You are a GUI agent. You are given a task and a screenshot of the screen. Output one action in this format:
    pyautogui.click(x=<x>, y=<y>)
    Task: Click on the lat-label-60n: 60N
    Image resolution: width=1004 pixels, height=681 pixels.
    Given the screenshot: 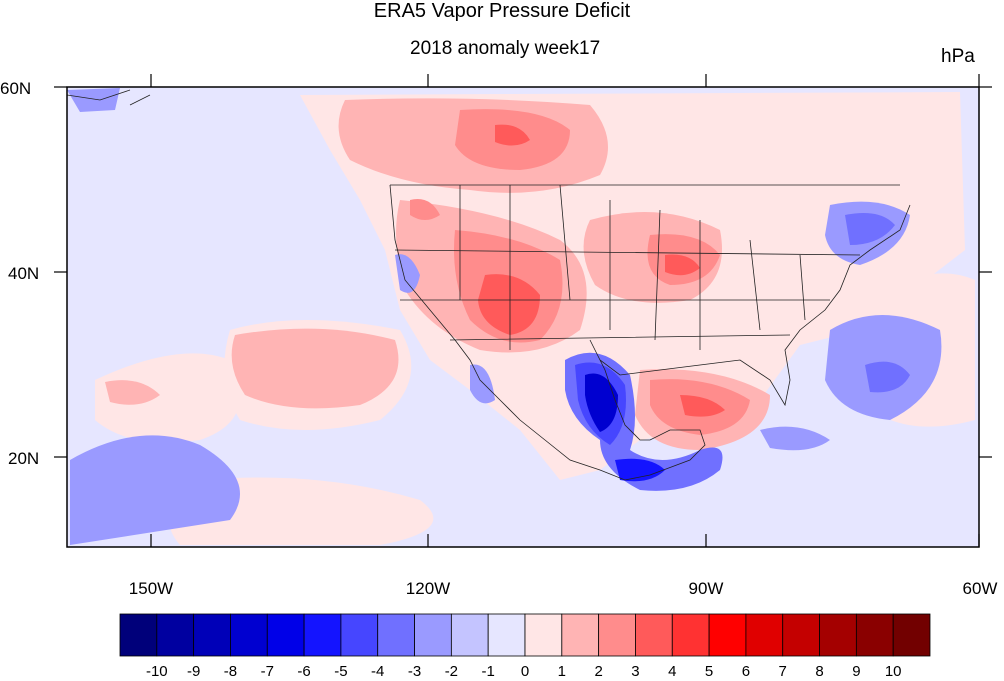 What is the action you would take?
    pyautogui.click(x=15, y=88)
    